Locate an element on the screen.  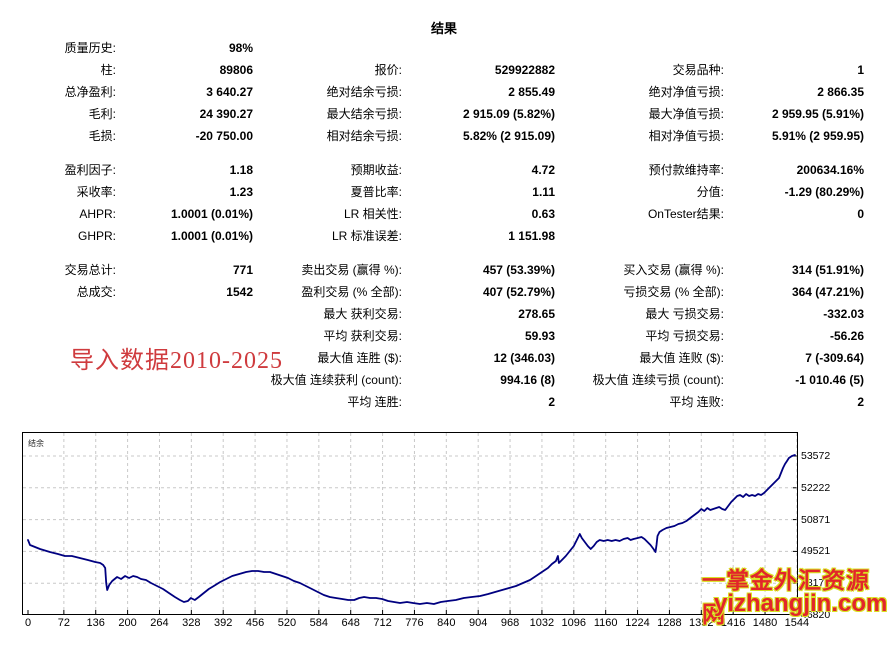
x-axis-label: 1352 is located at coordinates (701, 623).